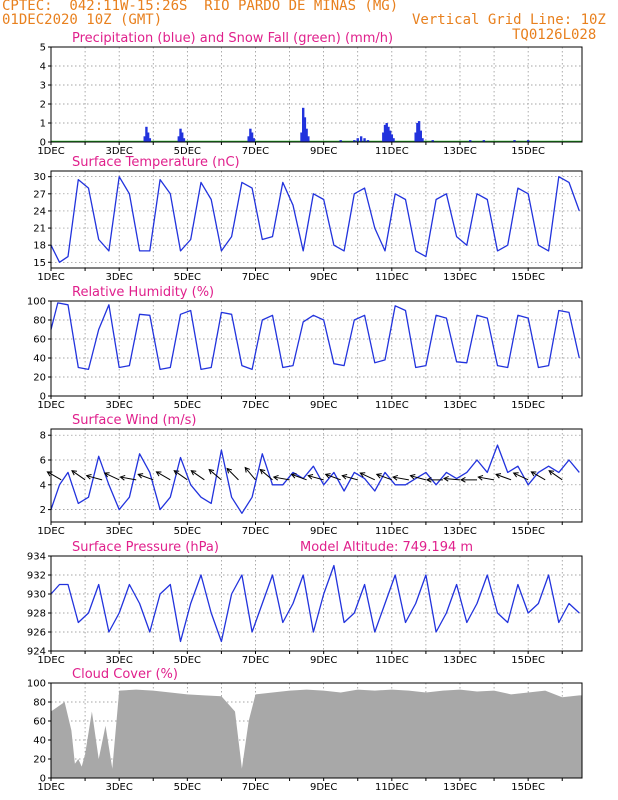 The height and width of the screenshot is (800, 618). Describe the element at coordinates (39, 760) in the screenshot. I see `y-tick-label: 20` at that location.